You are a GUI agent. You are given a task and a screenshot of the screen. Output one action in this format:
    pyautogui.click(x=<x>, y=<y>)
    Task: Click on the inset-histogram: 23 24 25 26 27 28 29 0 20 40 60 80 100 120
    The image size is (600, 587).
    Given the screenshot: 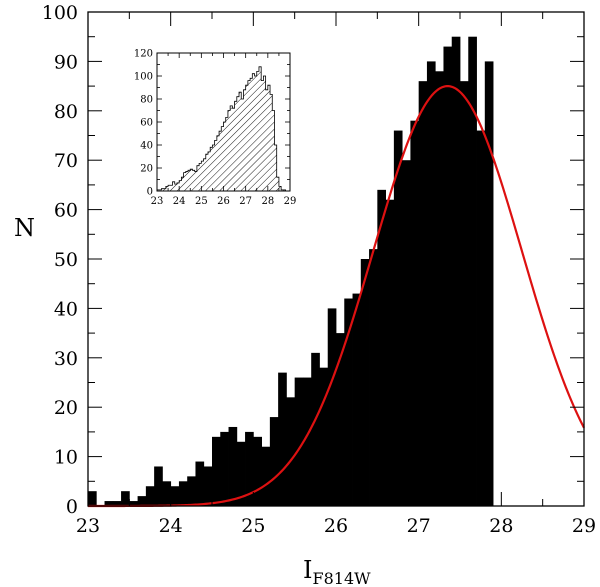 What is the action you would take?
    pyautogui.click(x=215, y=128)
    